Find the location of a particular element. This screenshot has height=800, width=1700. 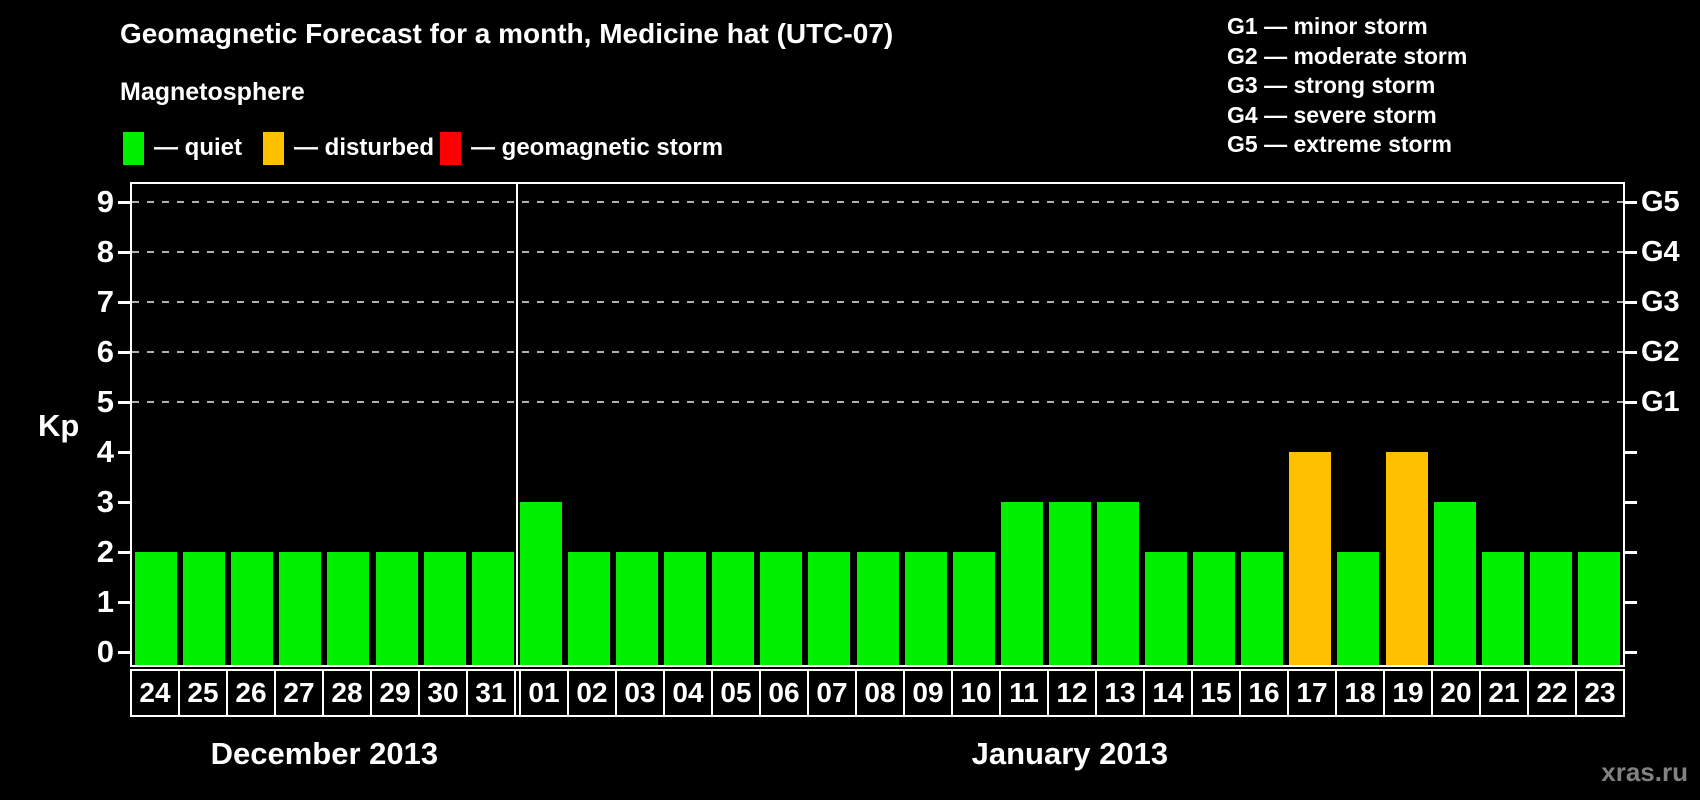

legend-label-storm: — geomagnetic storm is located at coordinates (597, 147).